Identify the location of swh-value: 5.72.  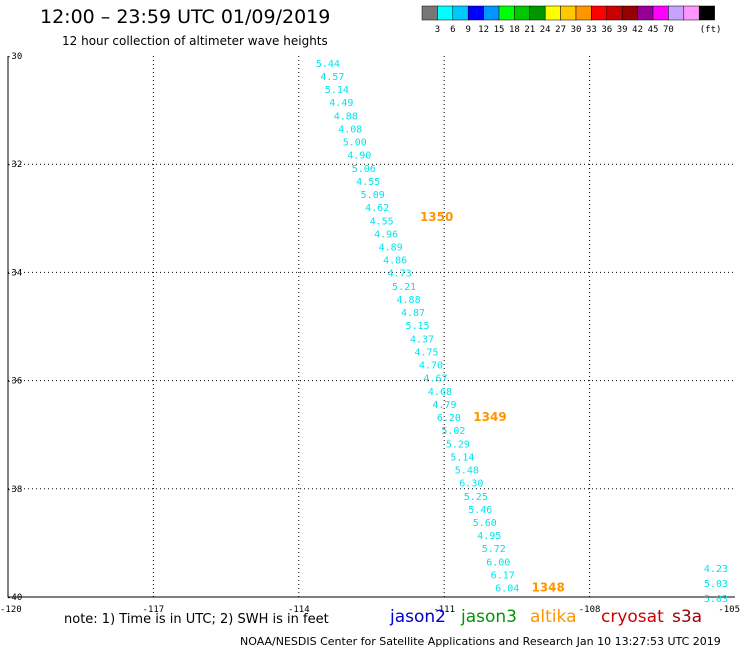
(494, 549).